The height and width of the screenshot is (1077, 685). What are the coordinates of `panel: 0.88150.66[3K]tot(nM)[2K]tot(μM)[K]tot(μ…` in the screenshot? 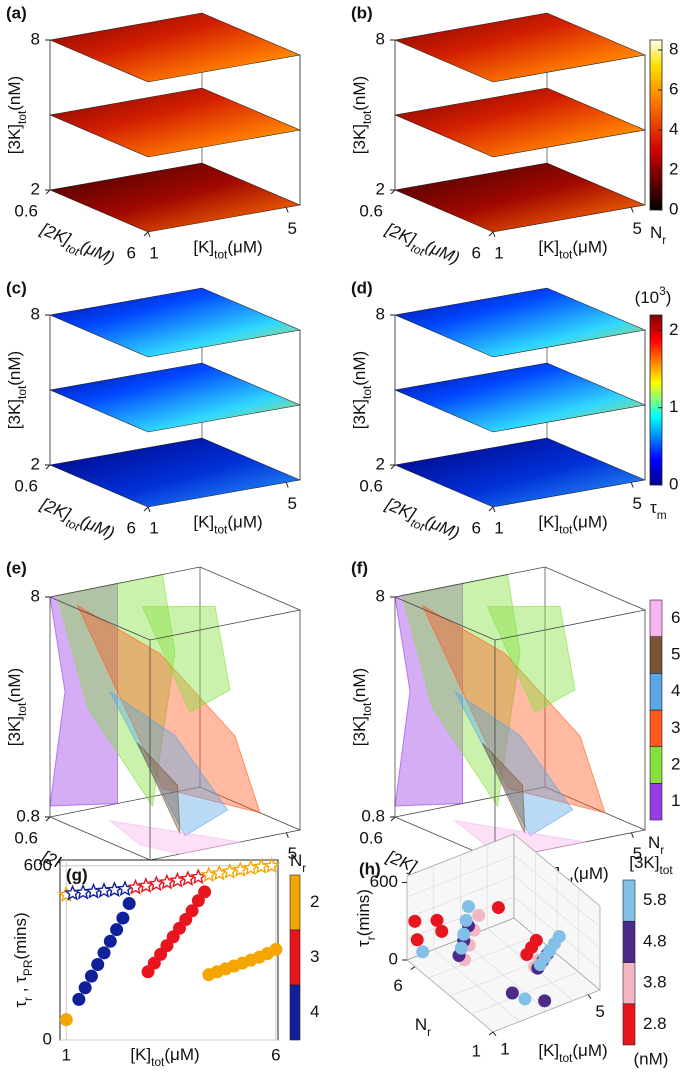 It's located at (153, 727).